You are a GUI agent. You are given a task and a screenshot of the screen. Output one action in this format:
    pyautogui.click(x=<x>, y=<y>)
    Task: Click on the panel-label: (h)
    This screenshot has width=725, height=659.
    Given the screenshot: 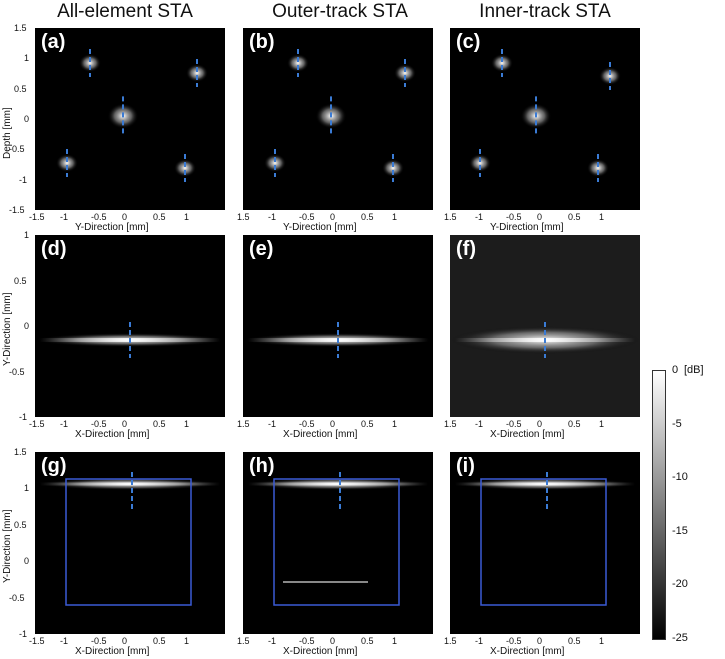 What is the action you would take?
    pyautogui.click(x=262, y=466)
    